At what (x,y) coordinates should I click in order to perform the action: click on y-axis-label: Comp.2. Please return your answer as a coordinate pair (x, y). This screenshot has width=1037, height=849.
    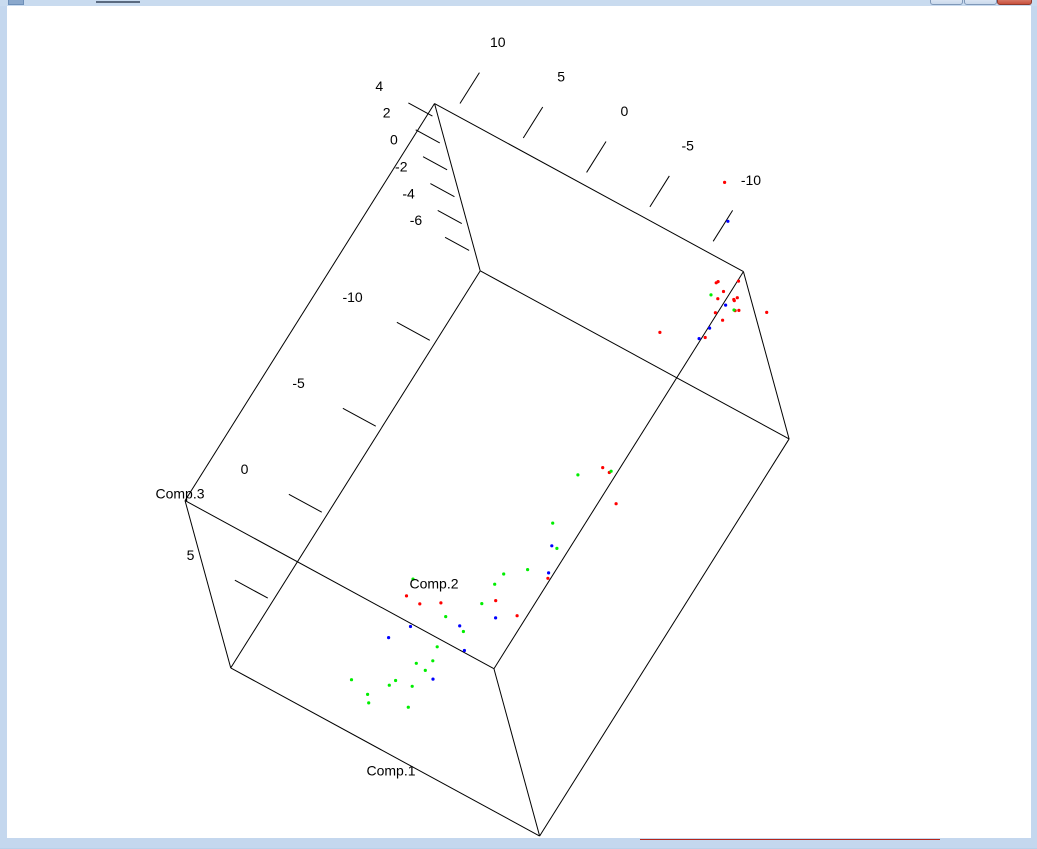
    Looking at the image, I should click on (433, 584).